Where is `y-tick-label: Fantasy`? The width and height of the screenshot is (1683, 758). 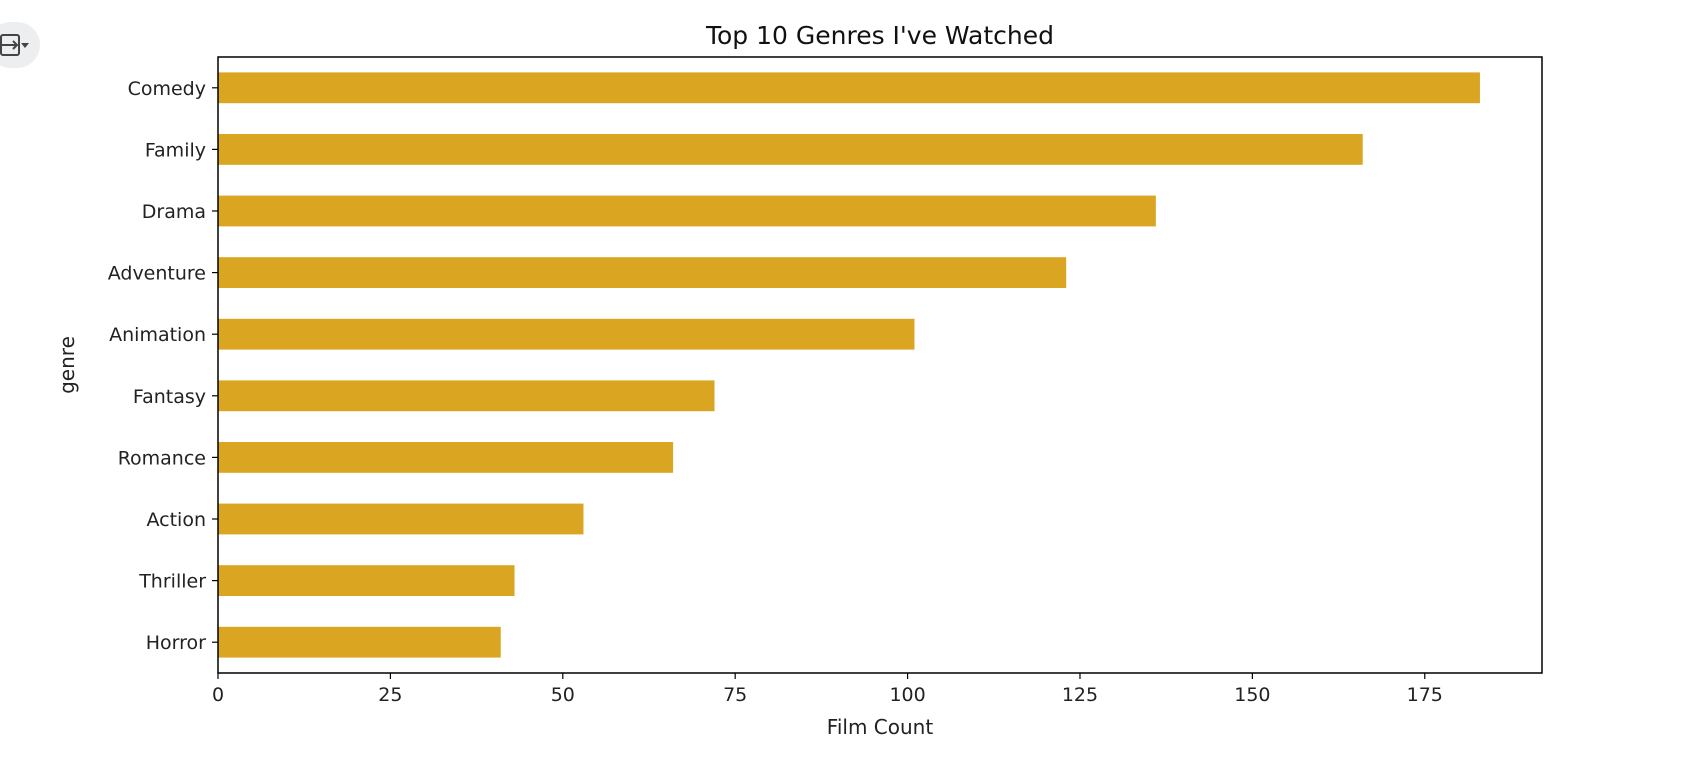 y-tick-label: Fantasy is located at coordinates (169, 397).